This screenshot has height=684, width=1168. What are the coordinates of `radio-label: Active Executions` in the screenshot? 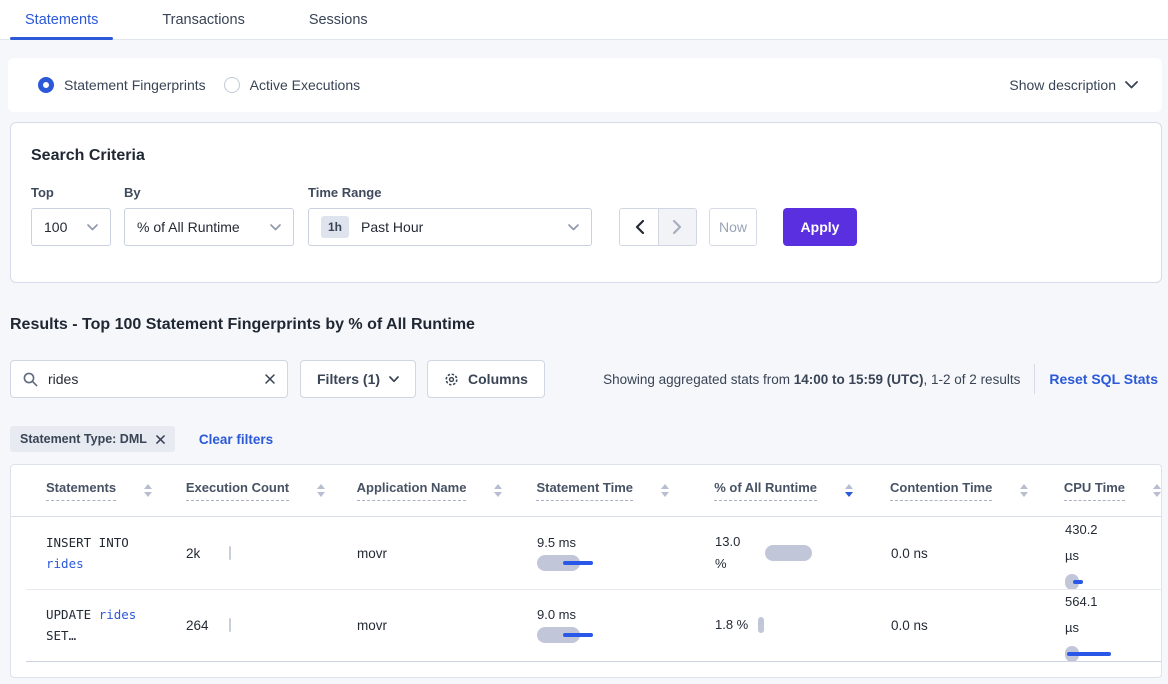 It's located at (305, 85).